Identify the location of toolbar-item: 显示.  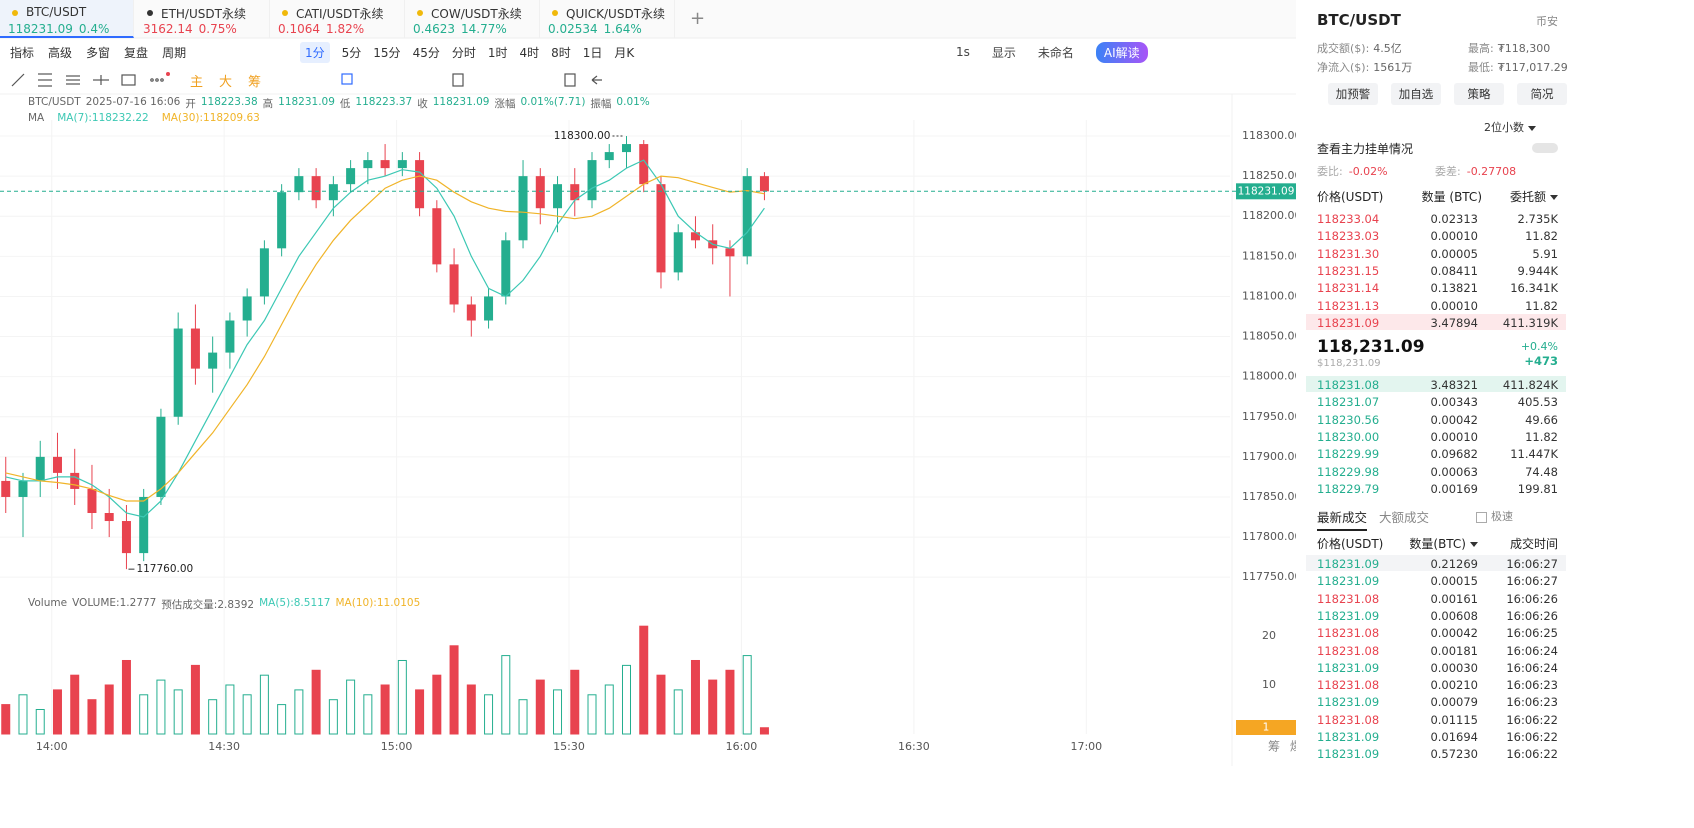
(1003, 52).